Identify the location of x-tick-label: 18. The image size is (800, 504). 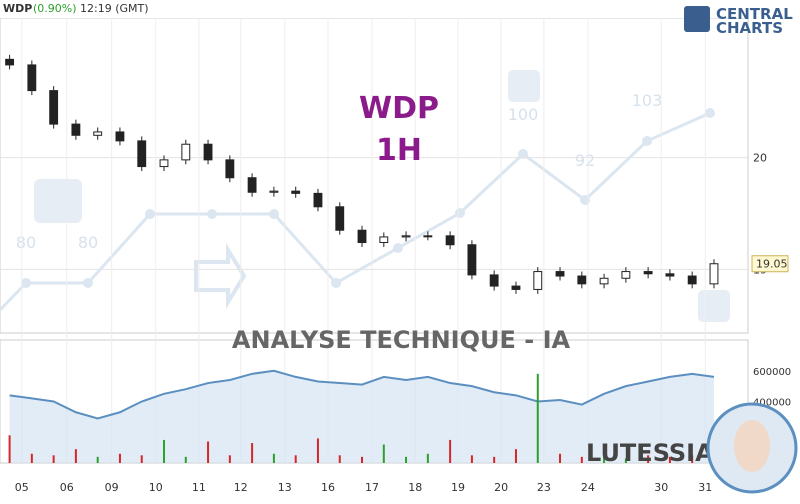
(415, 487).